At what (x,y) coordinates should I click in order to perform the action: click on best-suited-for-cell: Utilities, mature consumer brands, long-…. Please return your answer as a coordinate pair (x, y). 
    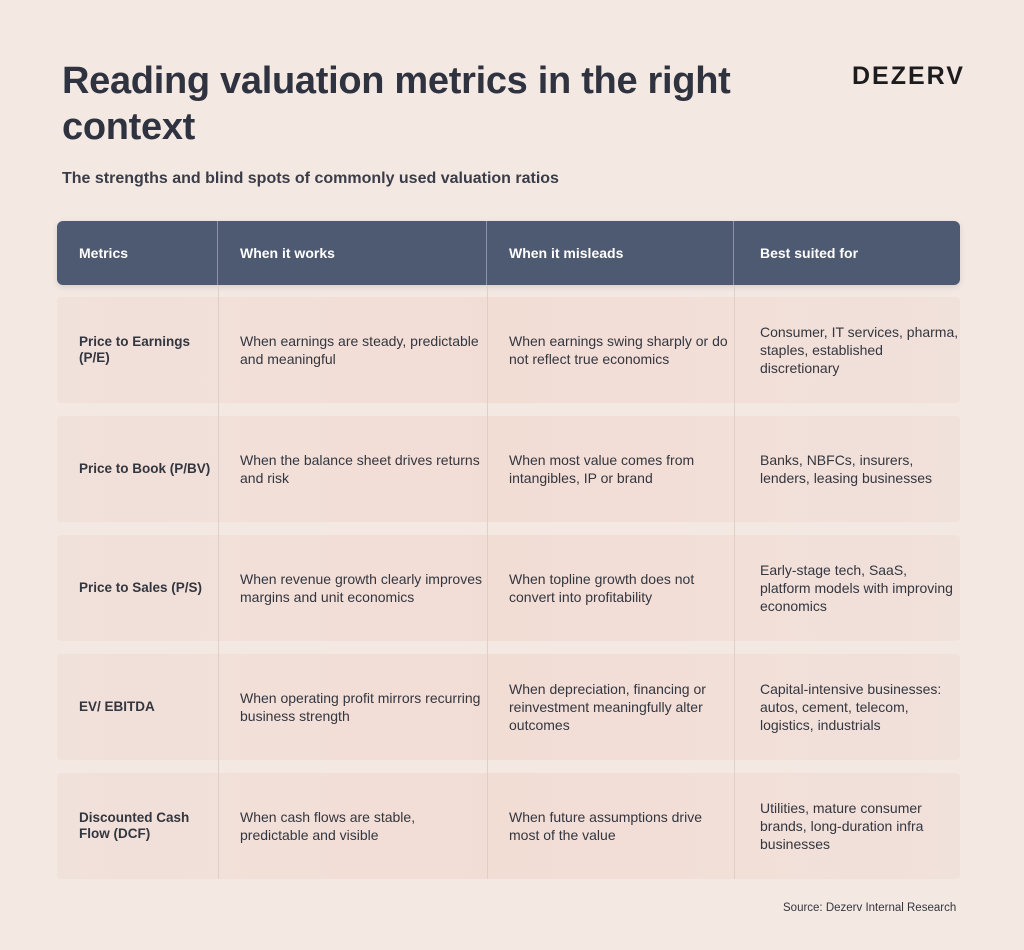
    Looking at the image, I should click on (842, 826).